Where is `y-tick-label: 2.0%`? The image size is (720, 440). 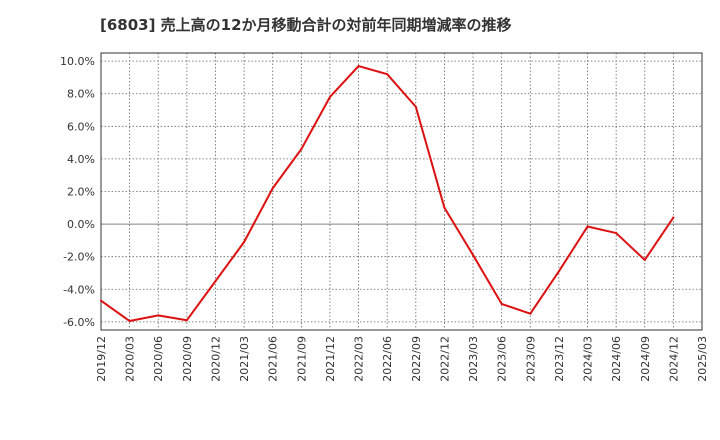
y-tick-label: 2.0% is located at coordinates (81, 192).